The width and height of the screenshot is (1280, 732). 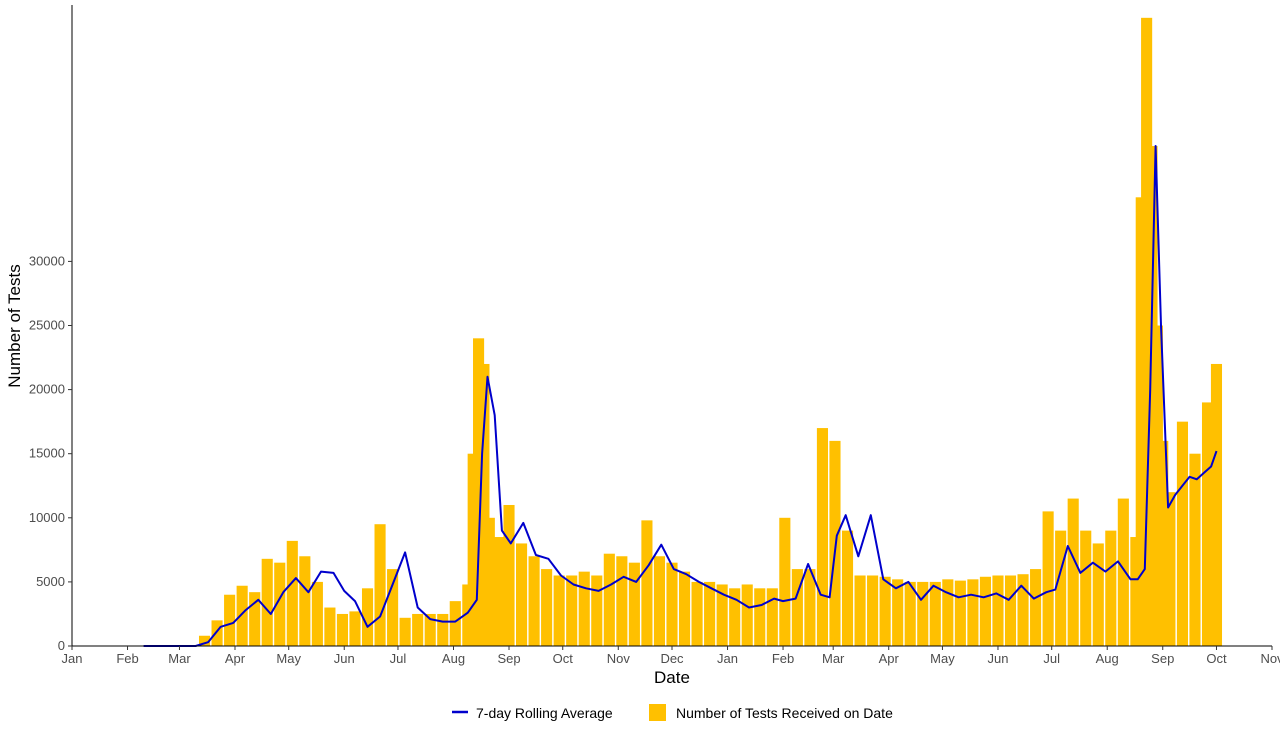 I want to click on legend-label-tests-received: Number of Tests Received on Date, so click(x=784, y=713).